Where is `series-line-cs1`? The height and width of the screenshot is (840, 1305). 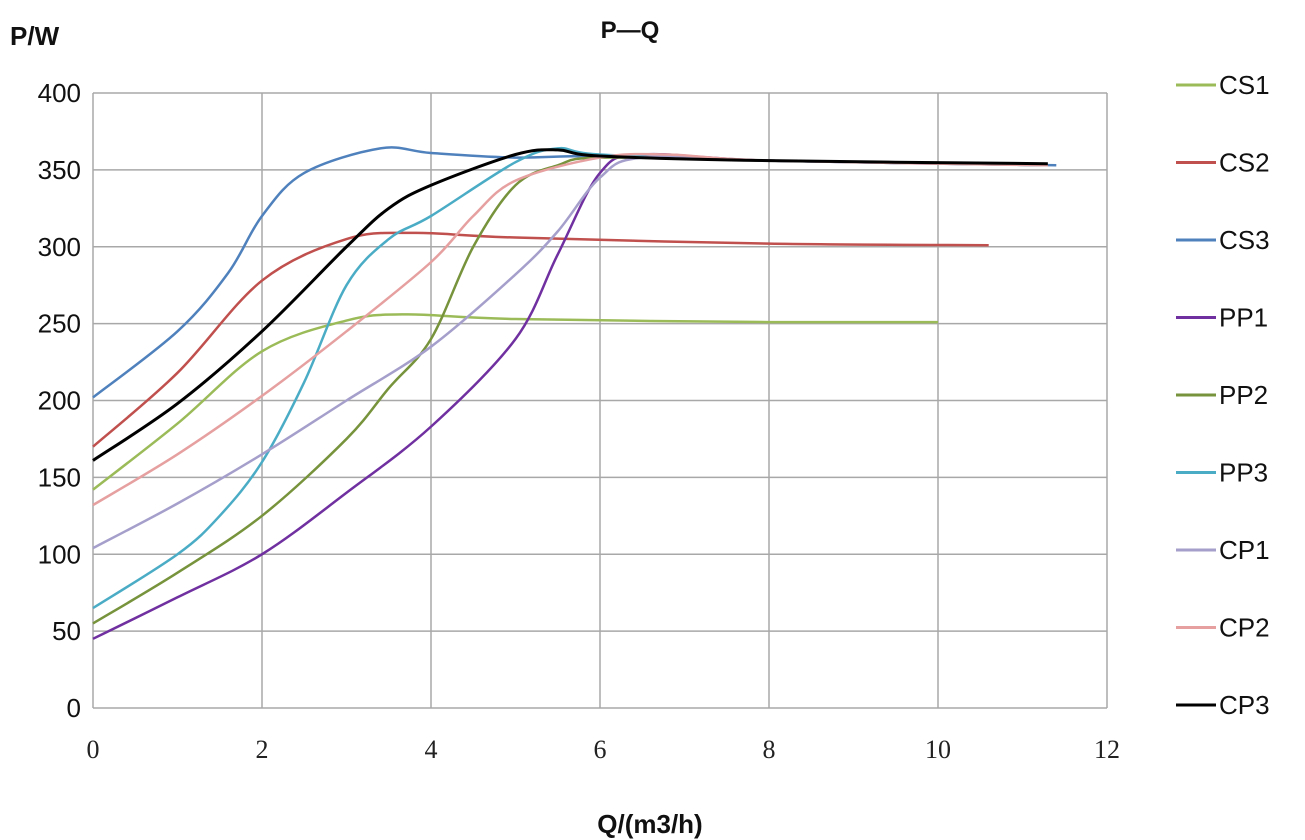
series-line-cs1 is located at coordinates (515, 402).